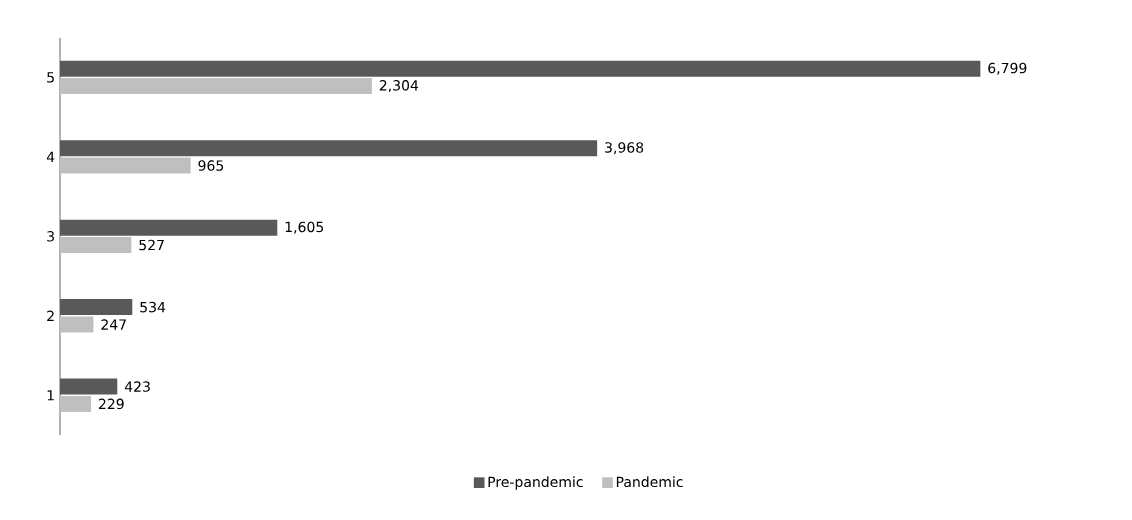 The width and height of the screenshot is (1132, 520). Describe the element at coordinates (137, 386) in the screenshot. I see `data-label: 423` at that location.